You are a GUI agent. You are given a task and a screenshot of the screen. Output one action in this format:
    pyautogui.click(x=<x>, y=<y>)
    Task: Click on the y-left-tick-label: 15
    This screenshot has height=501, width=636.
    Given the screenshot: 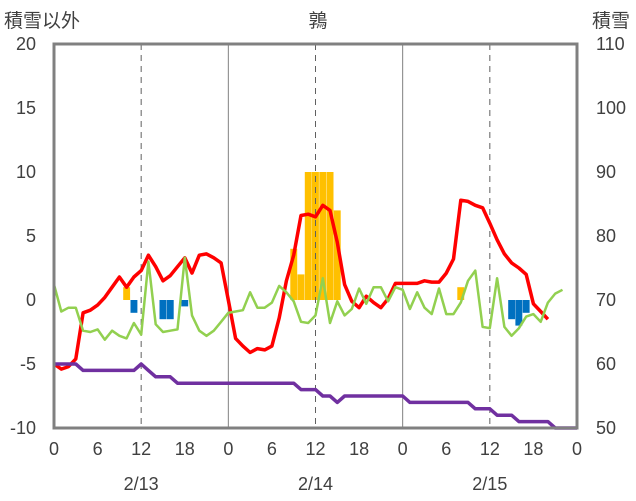 What is the action you would take?
    pyautogui.click(x=26, y=108)
    